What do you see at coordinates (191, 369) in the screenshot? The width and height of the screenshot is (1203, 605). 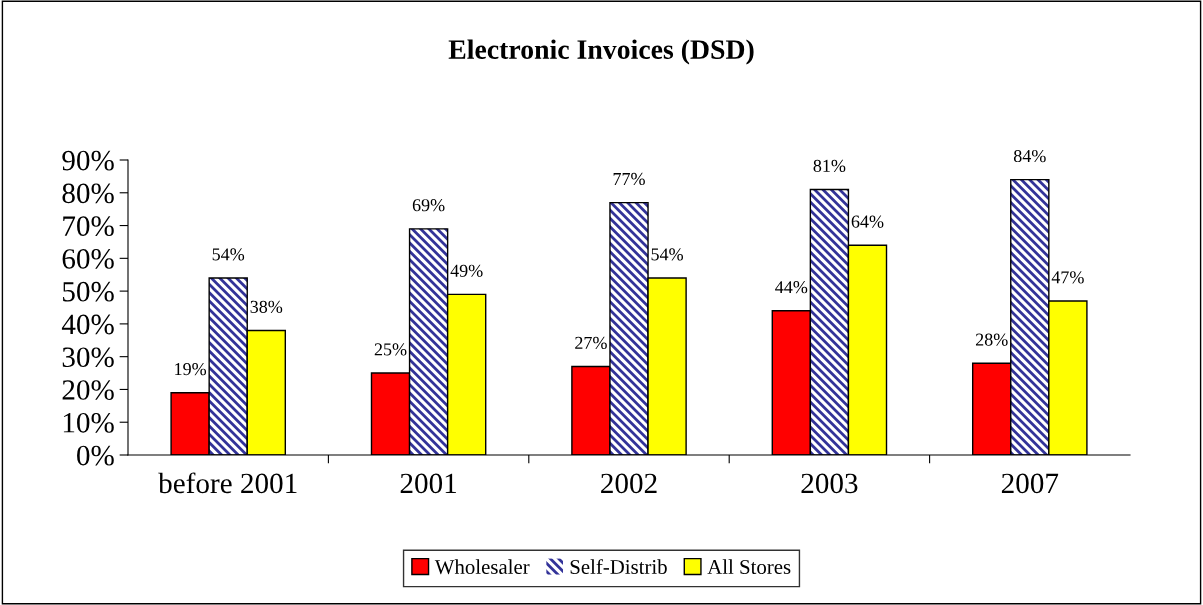 I see `data-label: 19%` at bounding box center [191, 369].